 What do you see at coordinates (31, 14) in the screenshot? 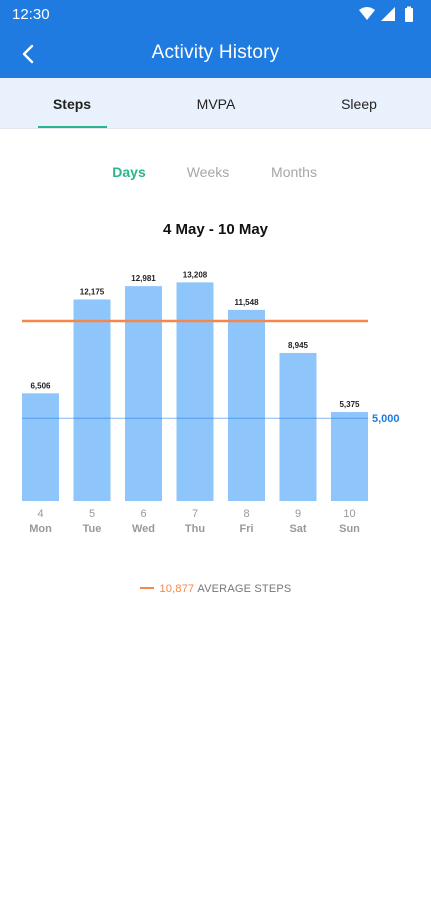
I see `status-time: 12:30` at bounding box center [31, 14].